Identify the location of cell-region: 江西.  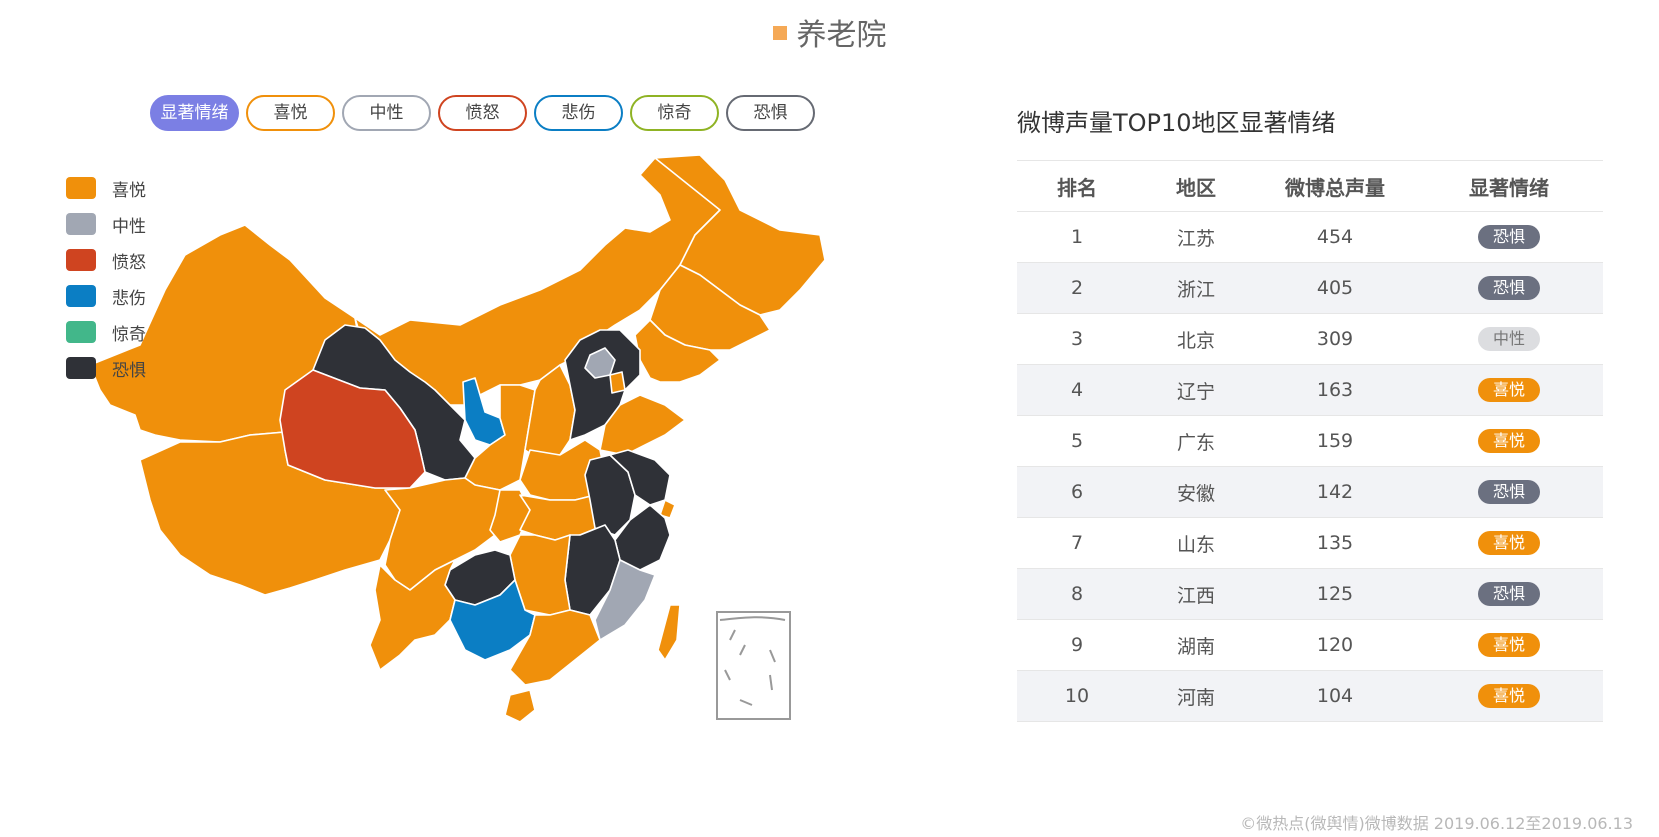
(1196, 594).